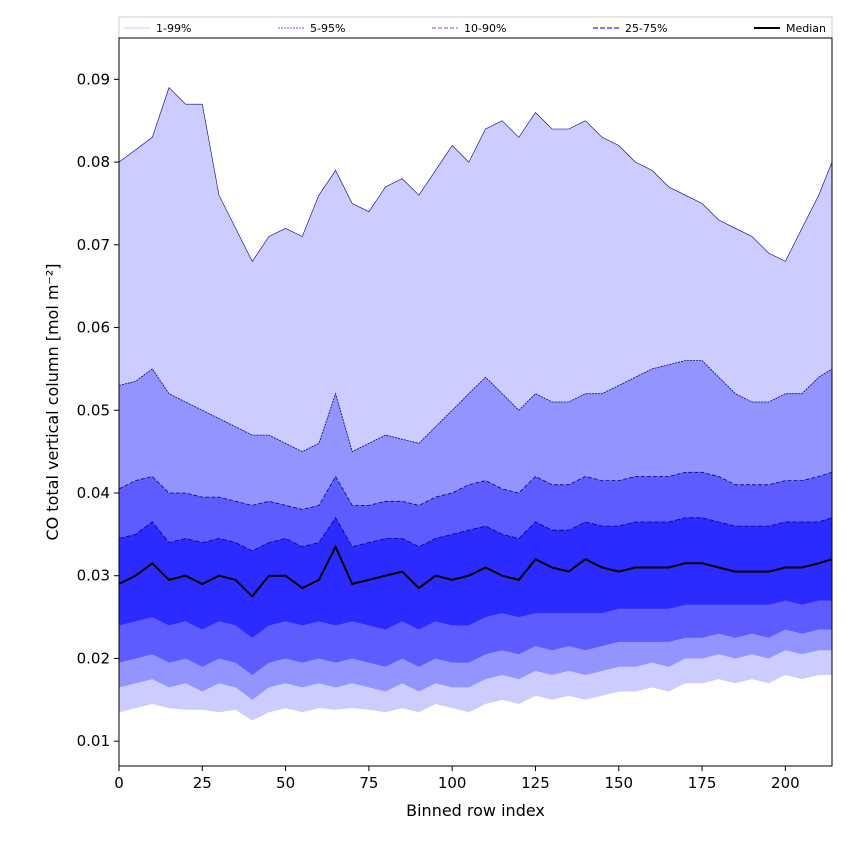 The width and height of the screenshot is (850, 850). I want to click on median-line, so click(475, 571).